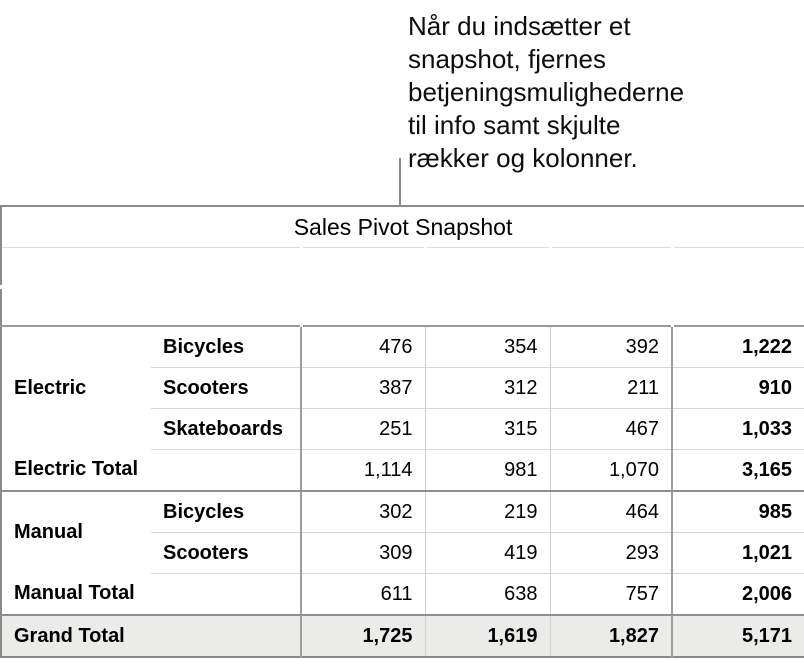 The width and height of the screenshot is (804, 665). Describe the element at coordinates (362, 470) in the screenshot. I see `data-cell-subtotal: 1,114` at that location.